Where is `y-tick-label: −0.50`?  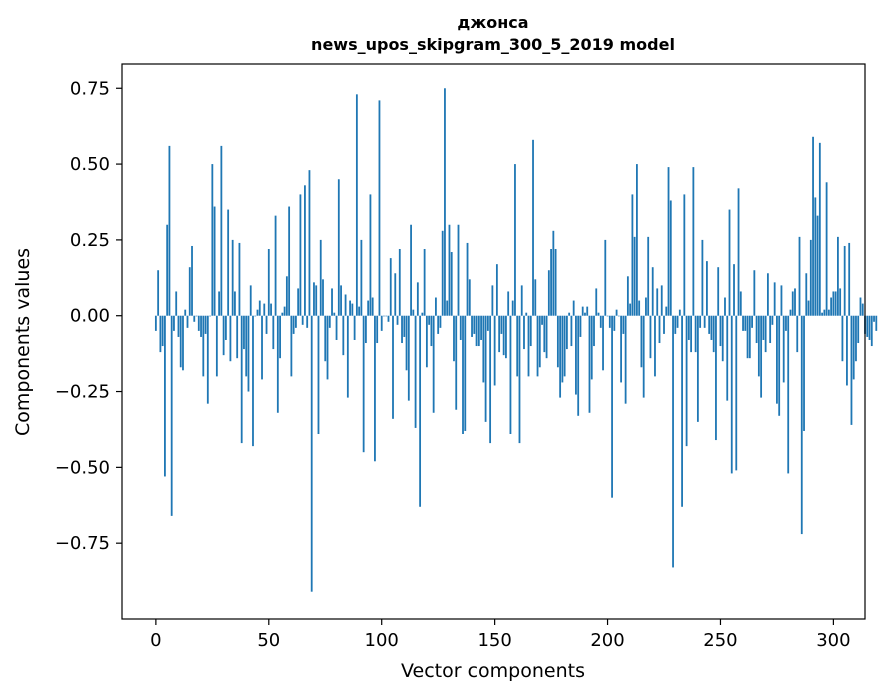 y-tick-label: −0.50 is located at coordinates (82, 467).